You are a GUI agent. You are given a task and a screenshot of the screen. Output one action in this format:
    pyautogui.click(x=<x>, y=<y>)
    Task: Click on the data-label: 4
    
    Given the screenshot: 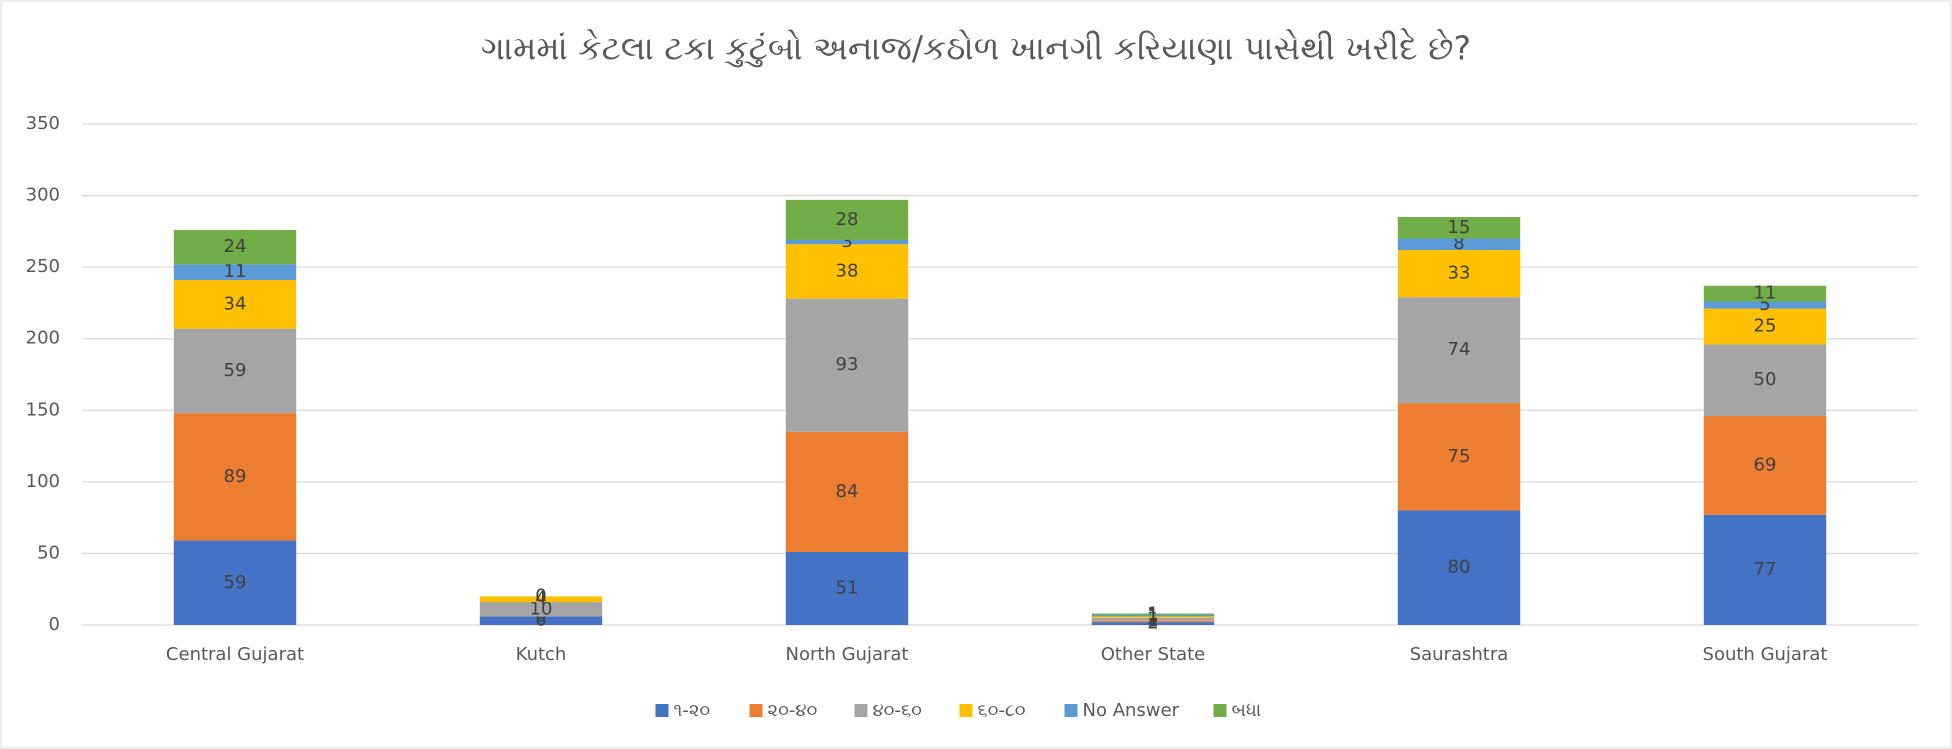 What is the action you would take?
    pyautogui.click(x=540, y=598)
    